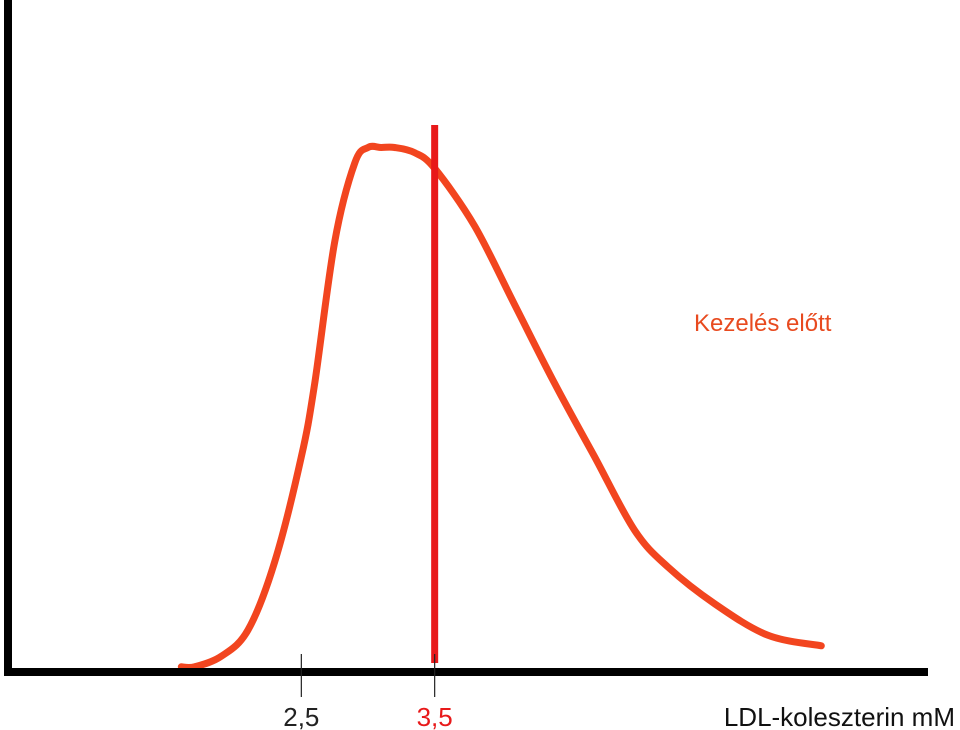  I want to click on series-label: Kezelés előtt, so click(763, 323).